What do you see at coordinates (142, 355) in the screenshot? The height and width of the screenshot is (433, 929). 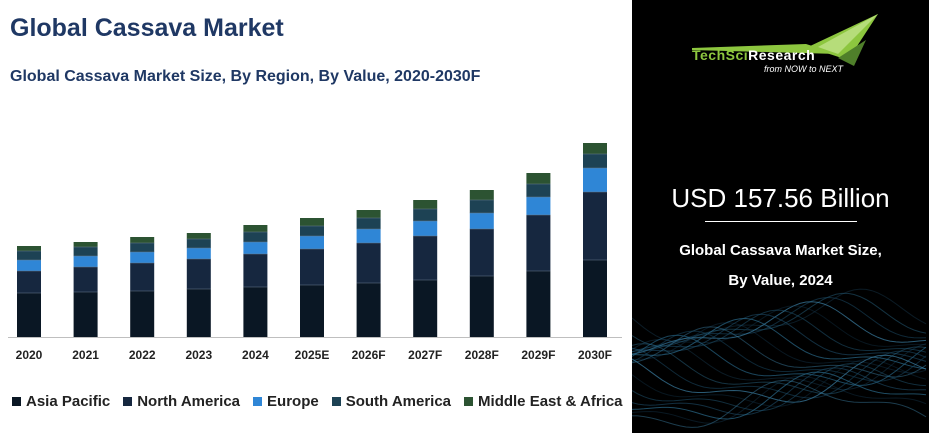 I see `x-tick-label: 2022` at bounding box center [142, 355].